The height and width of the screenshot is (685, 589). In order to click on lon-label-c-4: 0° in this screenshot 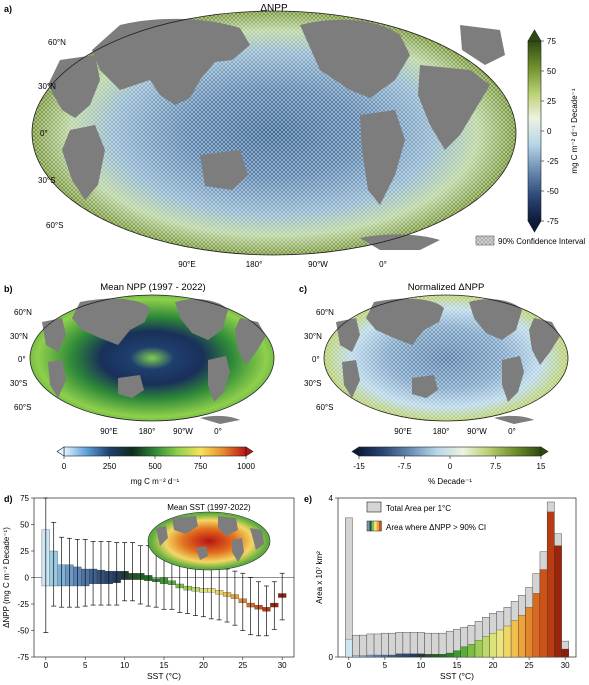, I will do `click(512, 431)`.